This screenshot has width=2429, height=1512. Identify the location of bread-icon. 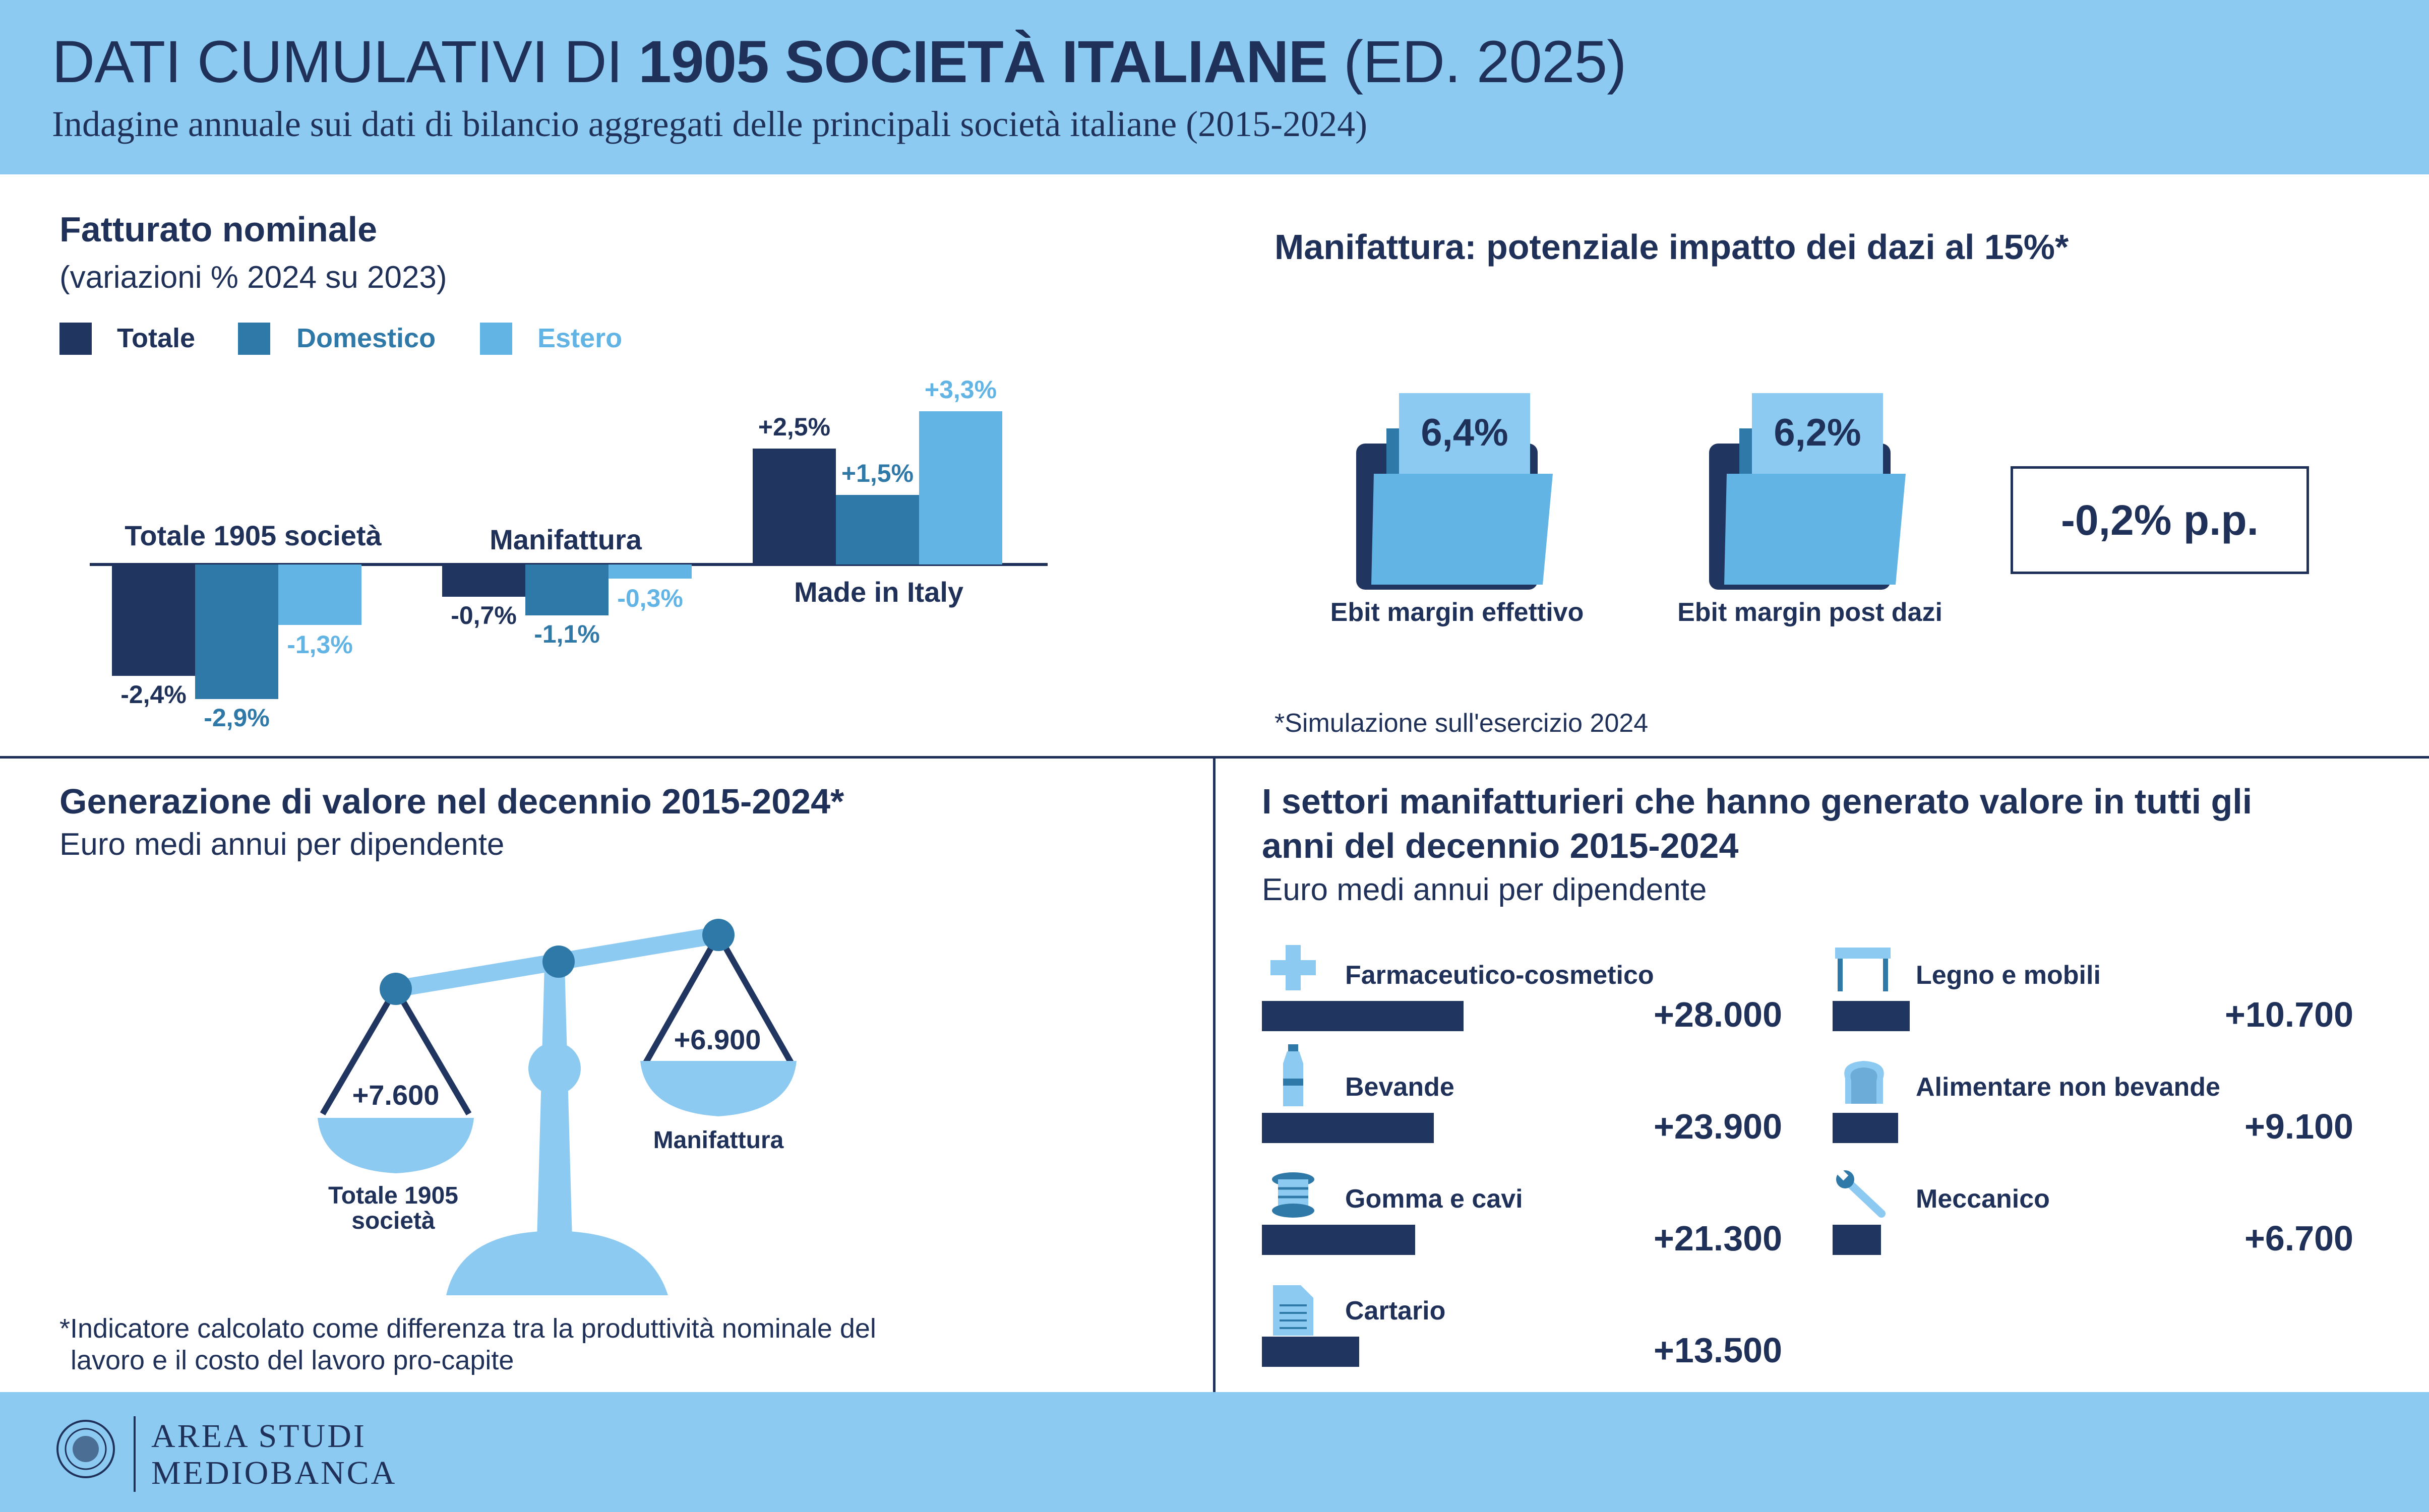
(1864, 1082).